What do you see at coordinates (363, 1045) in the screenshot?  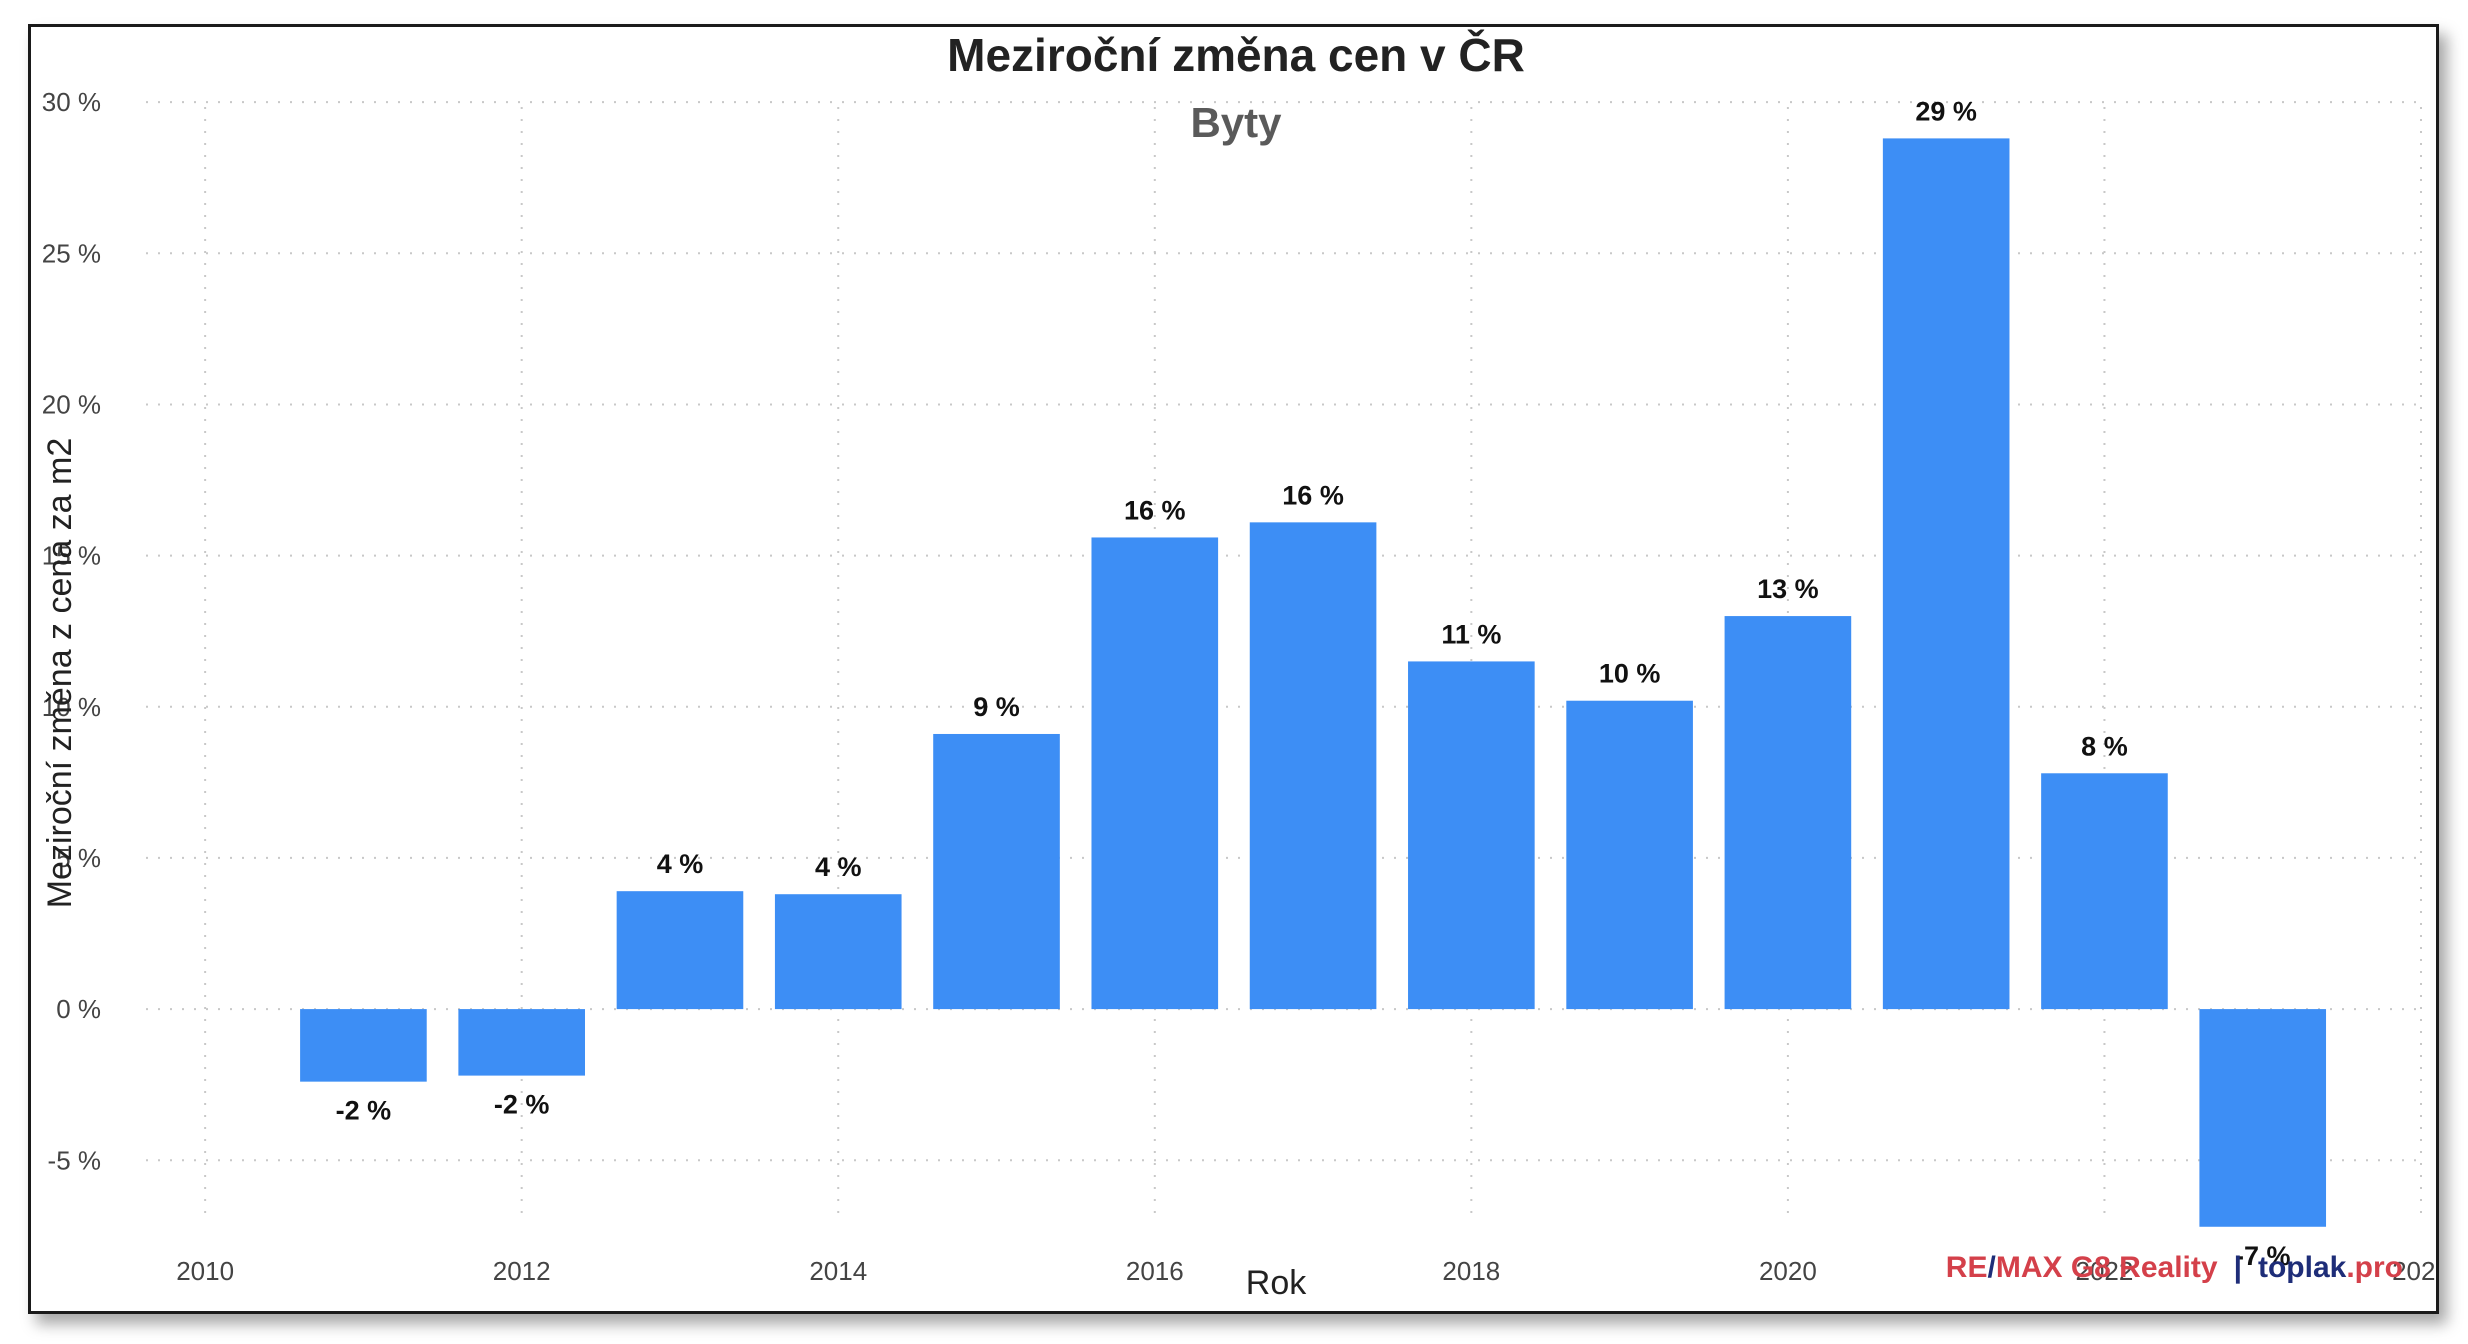 I see `bar-2011` at bounding box center [363, 1045].